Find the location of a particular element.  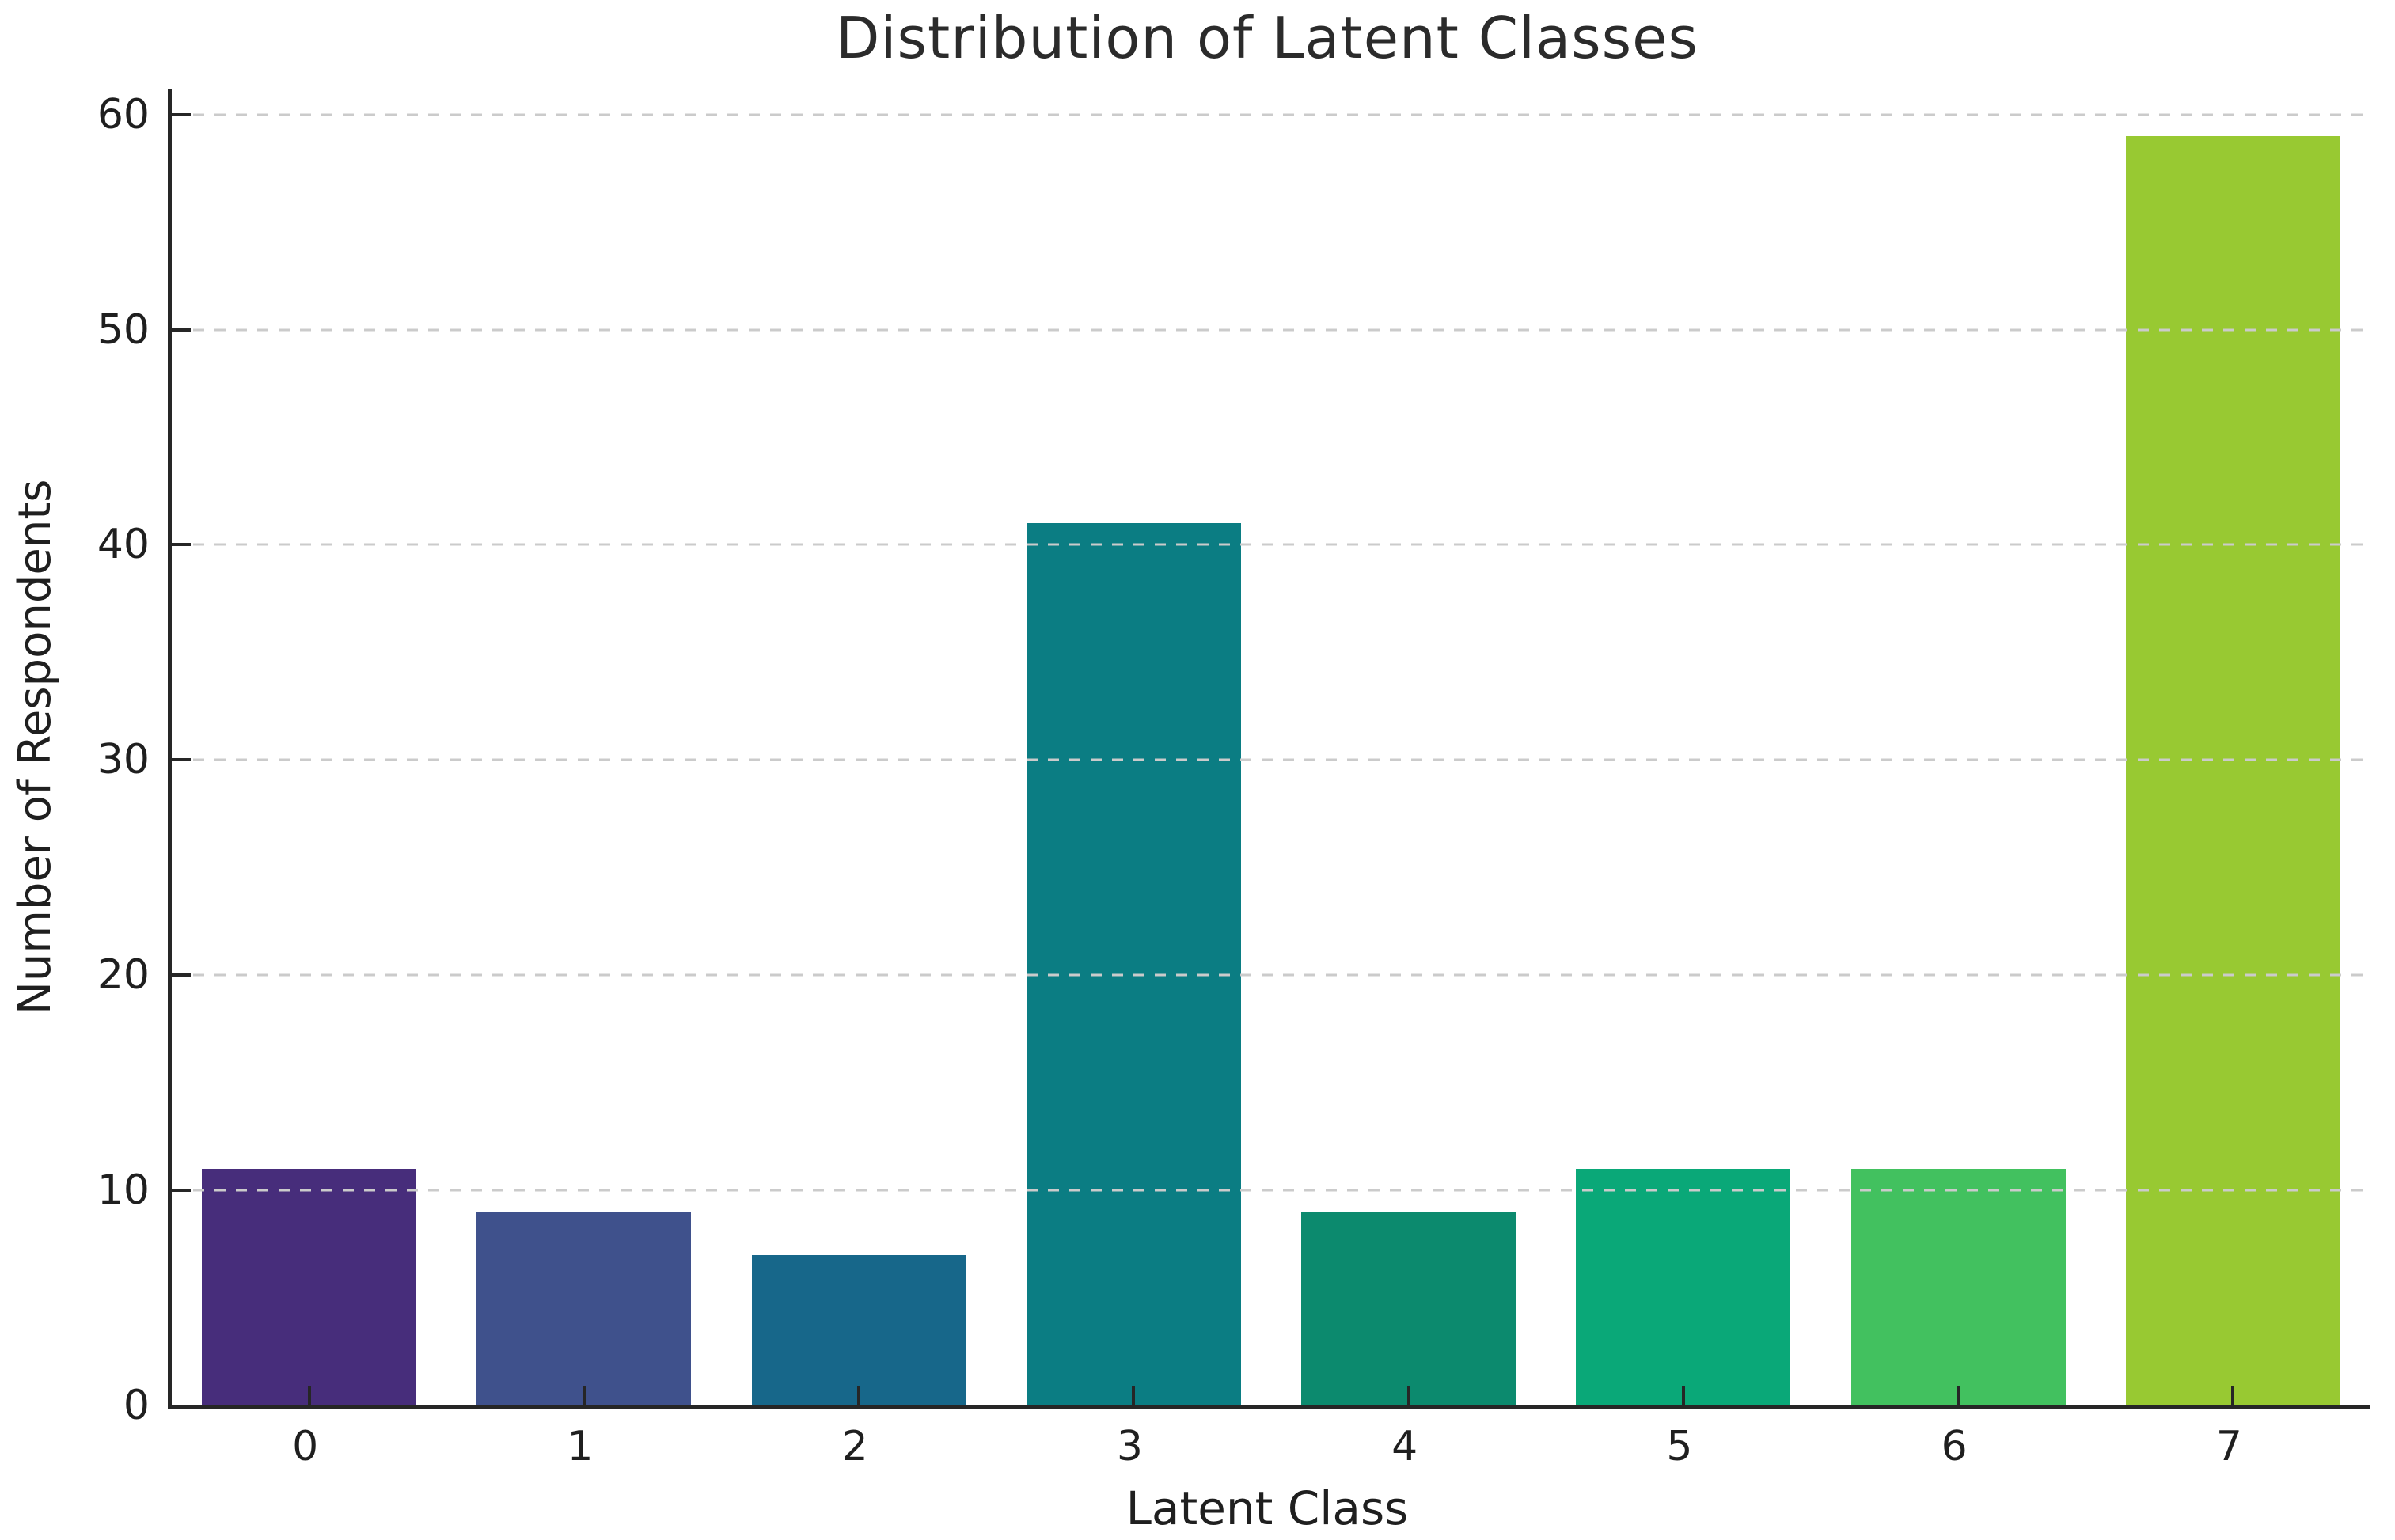

x-tick-label-3: 3 is located at coordinates (1129, 1446).